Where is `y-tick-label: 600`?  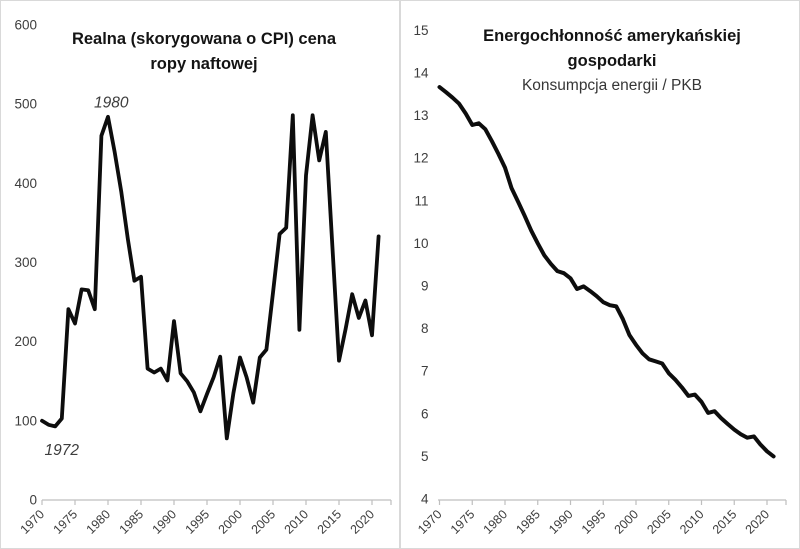
y-tick-label: 600 is located at coordinates (25, 25).